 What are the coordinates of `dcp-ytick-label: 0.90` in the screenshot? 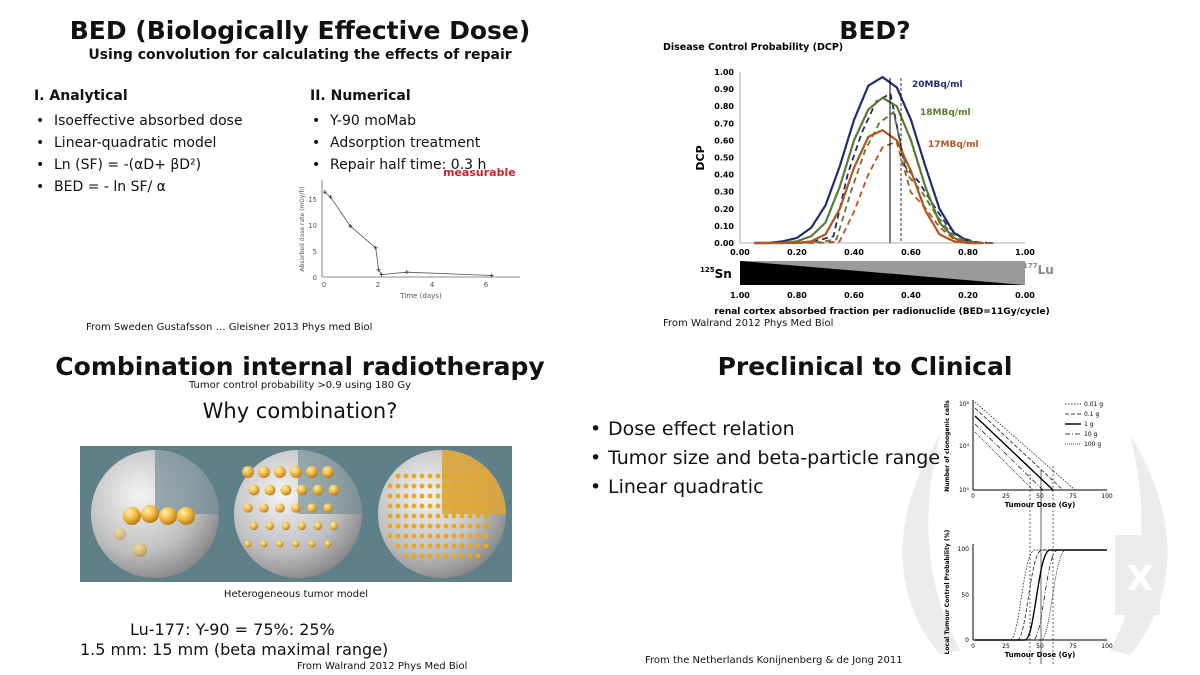 It's located at (724, 89).